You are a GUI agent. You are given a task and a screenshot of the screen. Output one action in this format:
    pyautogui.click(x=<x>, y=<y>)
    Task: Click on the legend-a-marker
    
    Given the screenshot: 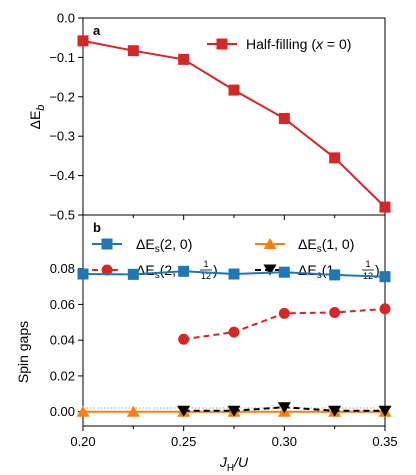 What is the action you would take?
    pyautogui.click(x=222, y=44)
    